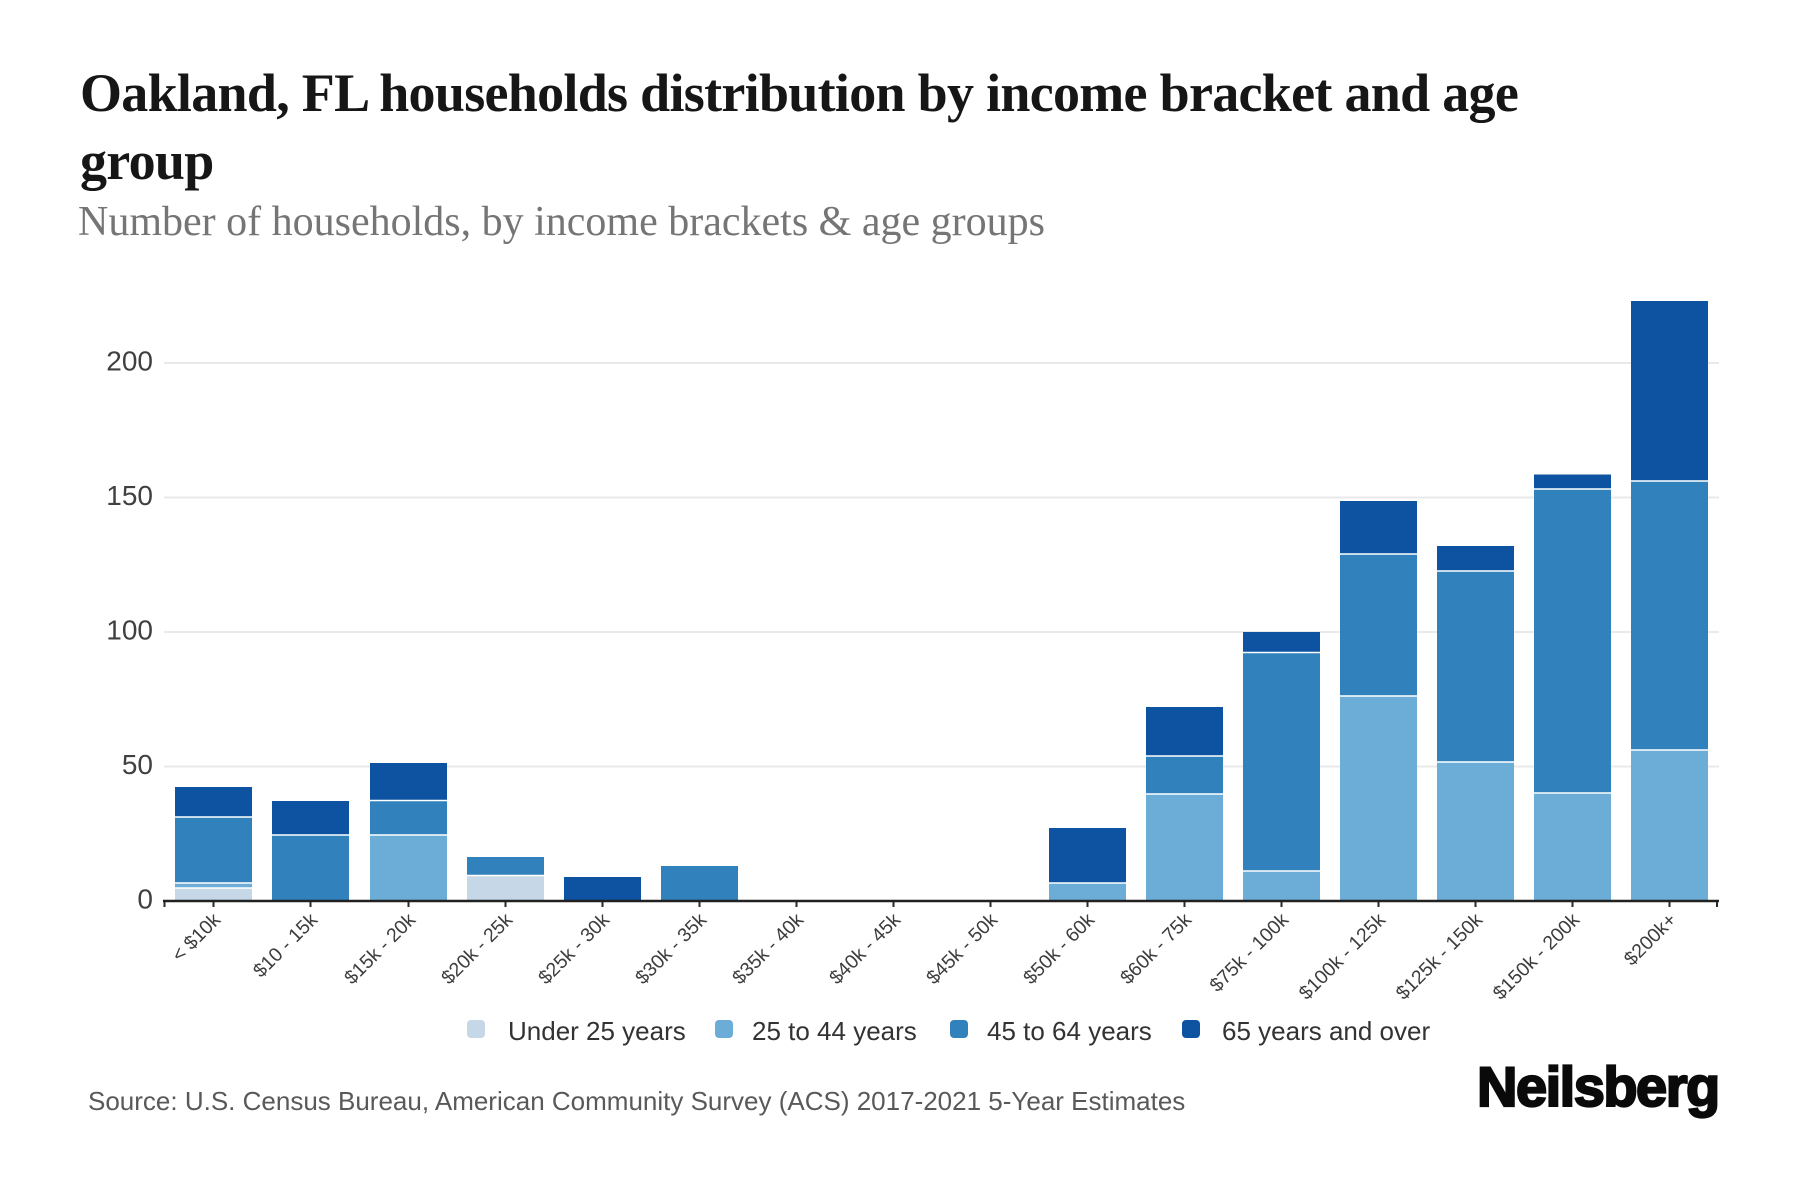 This screenshot has width=1800, height=1200. I want to click on svg-text: 45 to 64 years, so click(1069, 1031).